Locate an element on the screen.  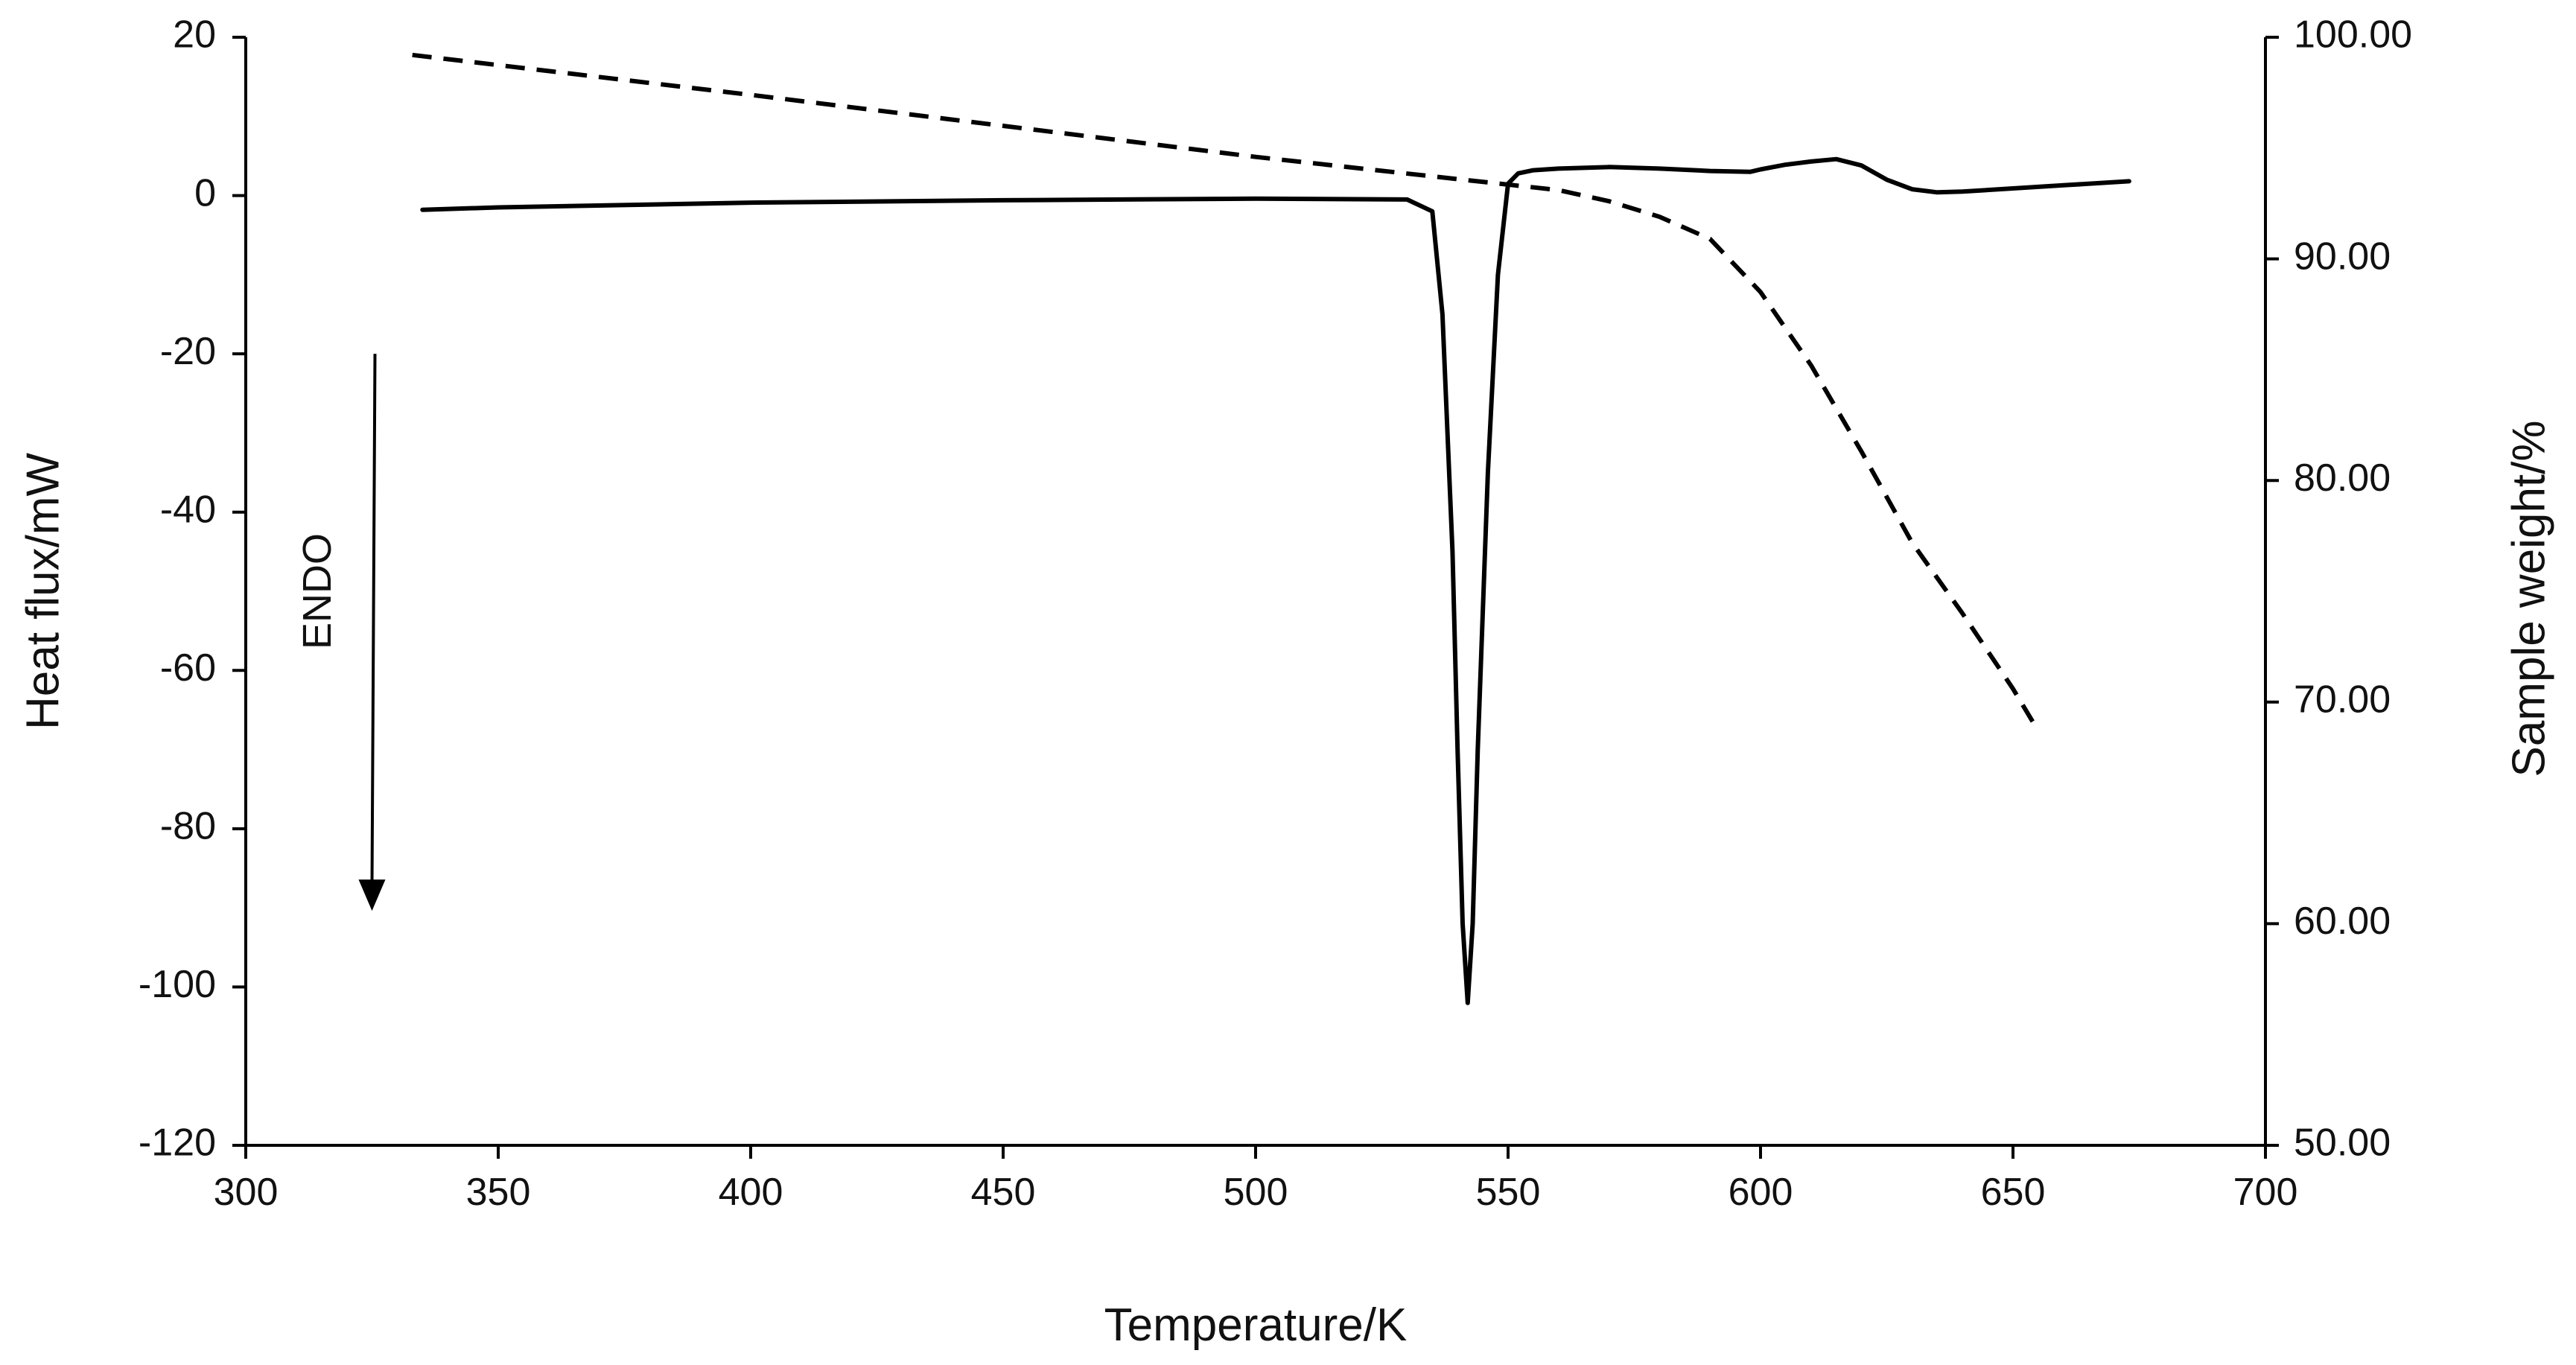
x-tick-label: 550 is located at coordinates (1508, 1192).